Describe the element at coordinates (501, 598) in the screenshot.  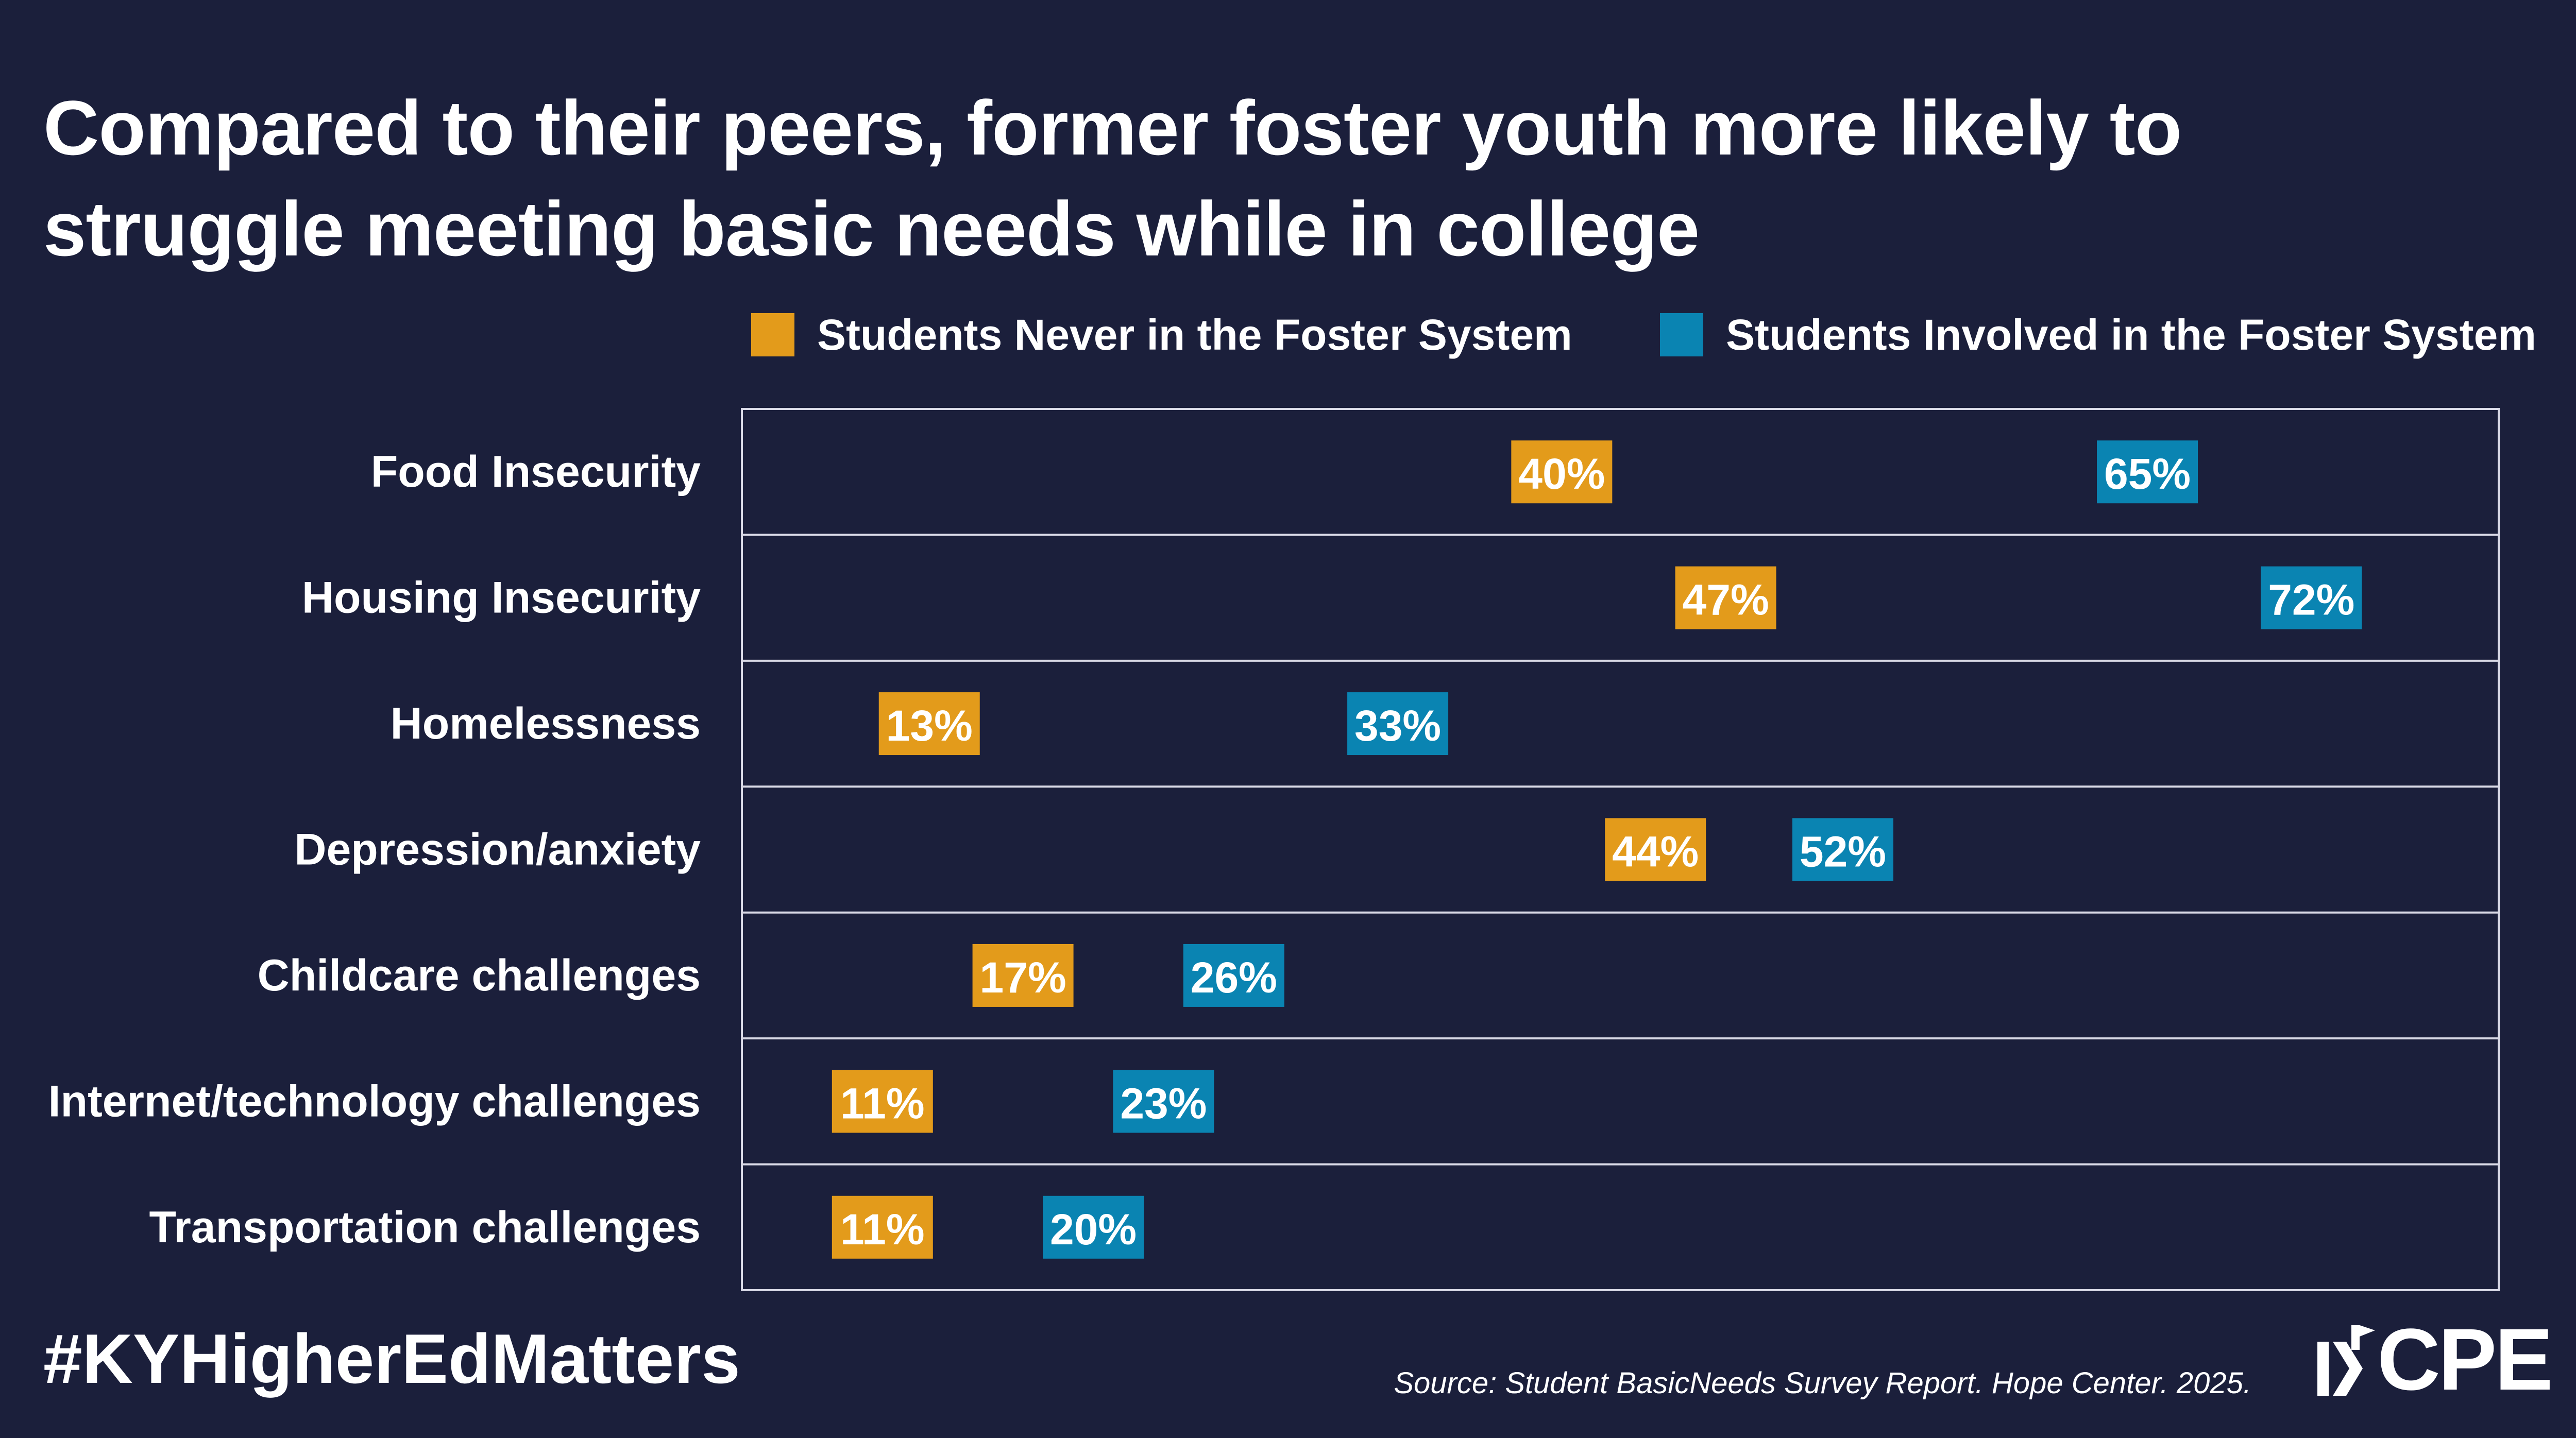
I see `category-label: Housing Insecurity` at that location.